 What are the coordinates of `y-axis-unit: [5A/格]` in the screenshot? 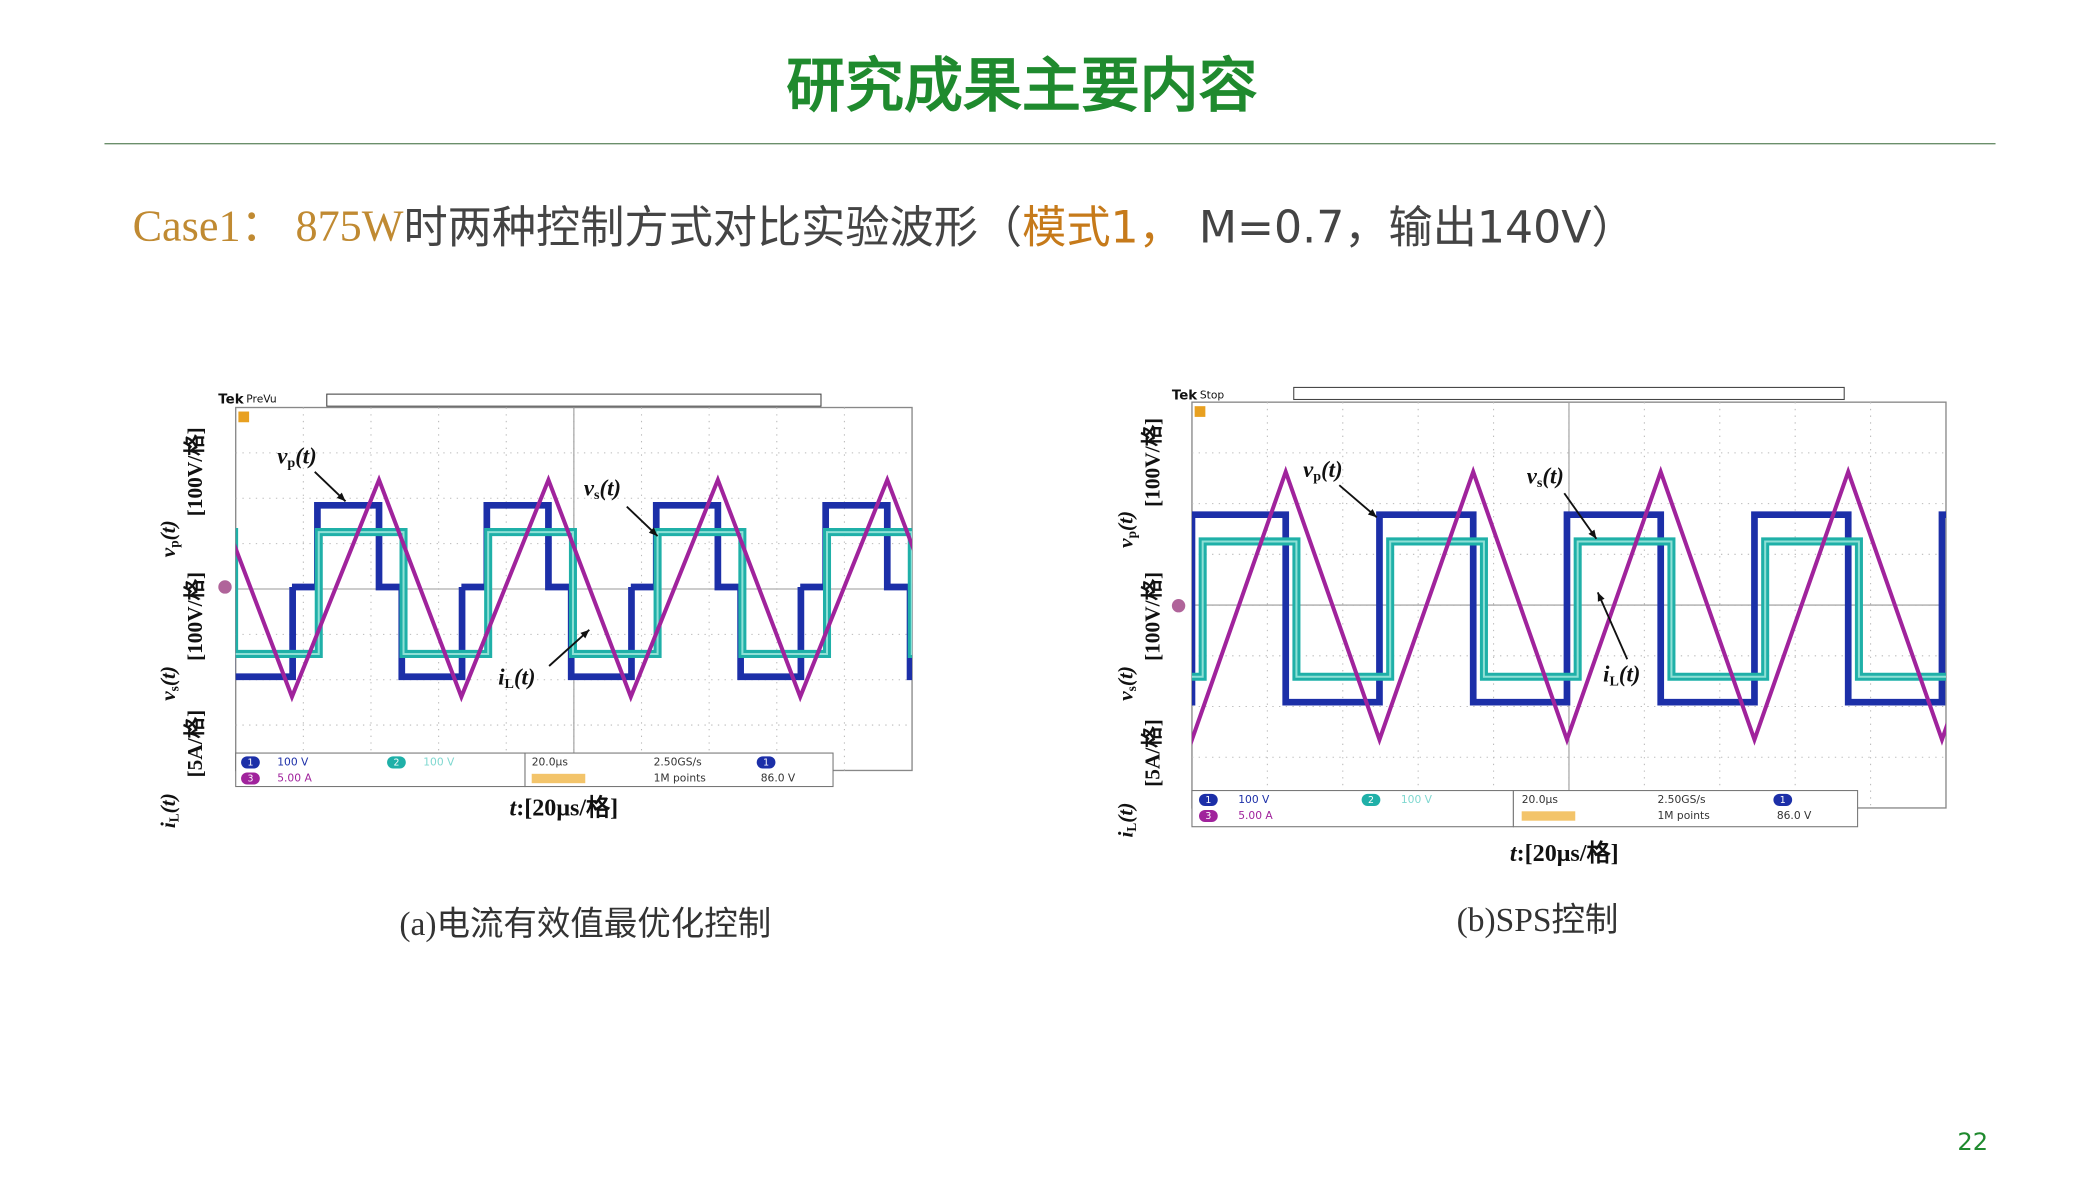 It's located at (194, 744).